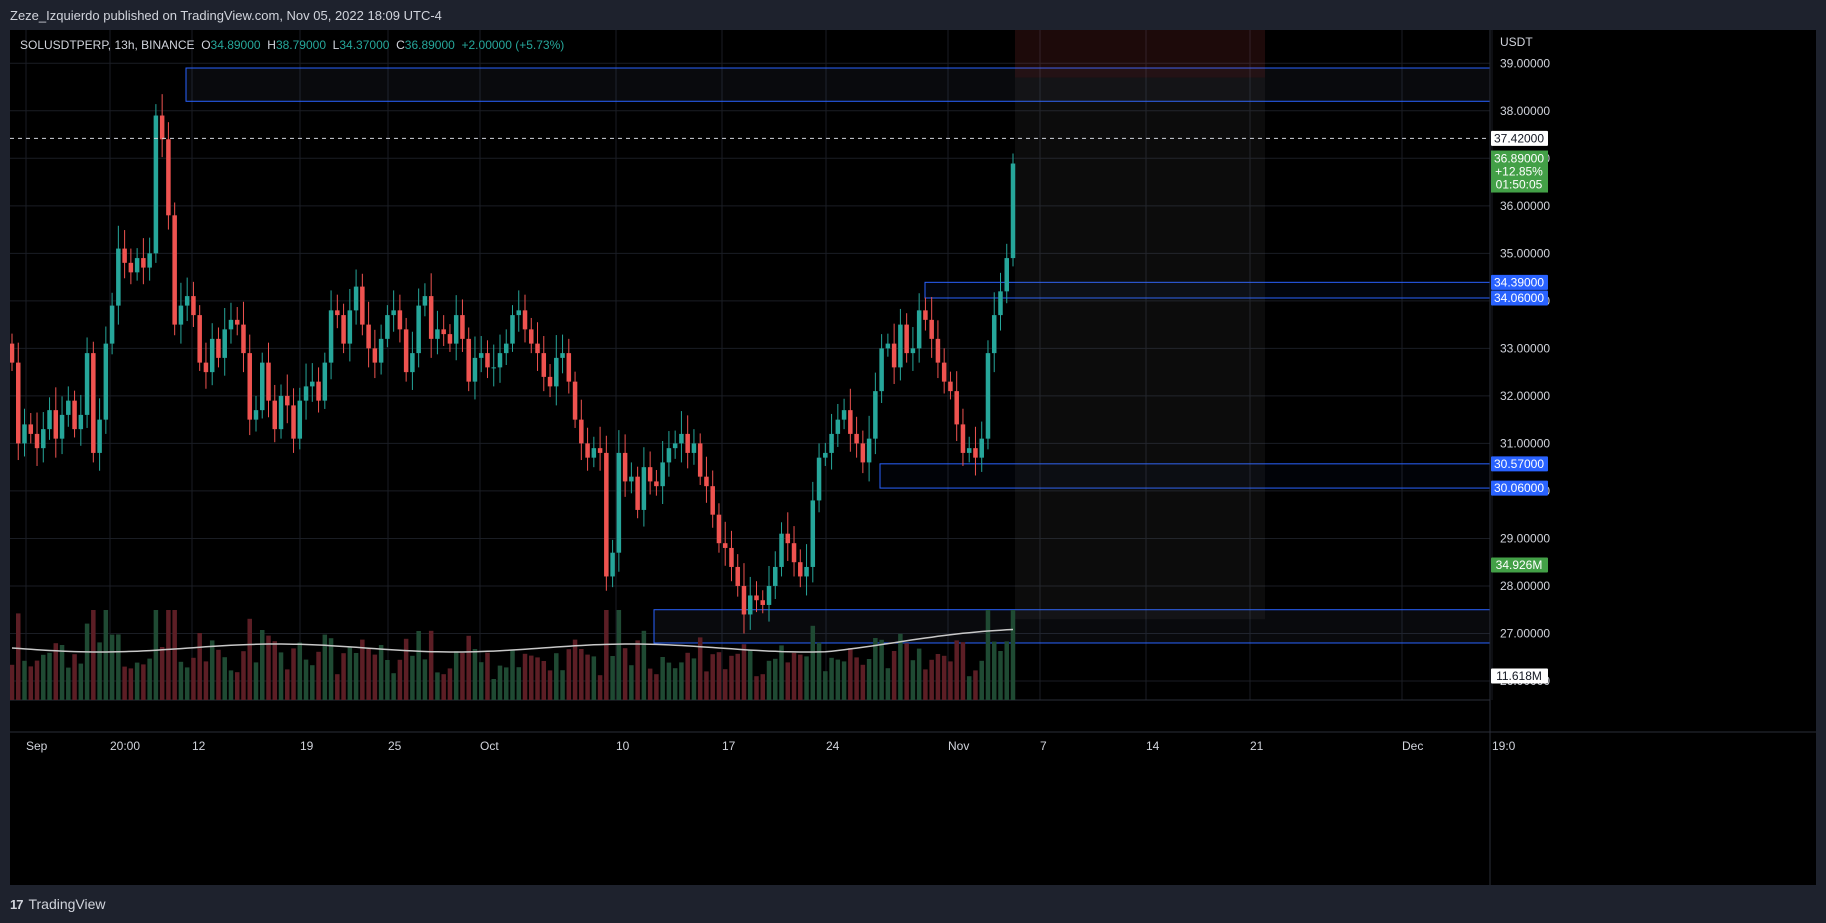  What do you see at coordinates (1525, 111) in the screenshot?
I see `price-tick-label: 38.00000` at bounding box center [1525, 111].